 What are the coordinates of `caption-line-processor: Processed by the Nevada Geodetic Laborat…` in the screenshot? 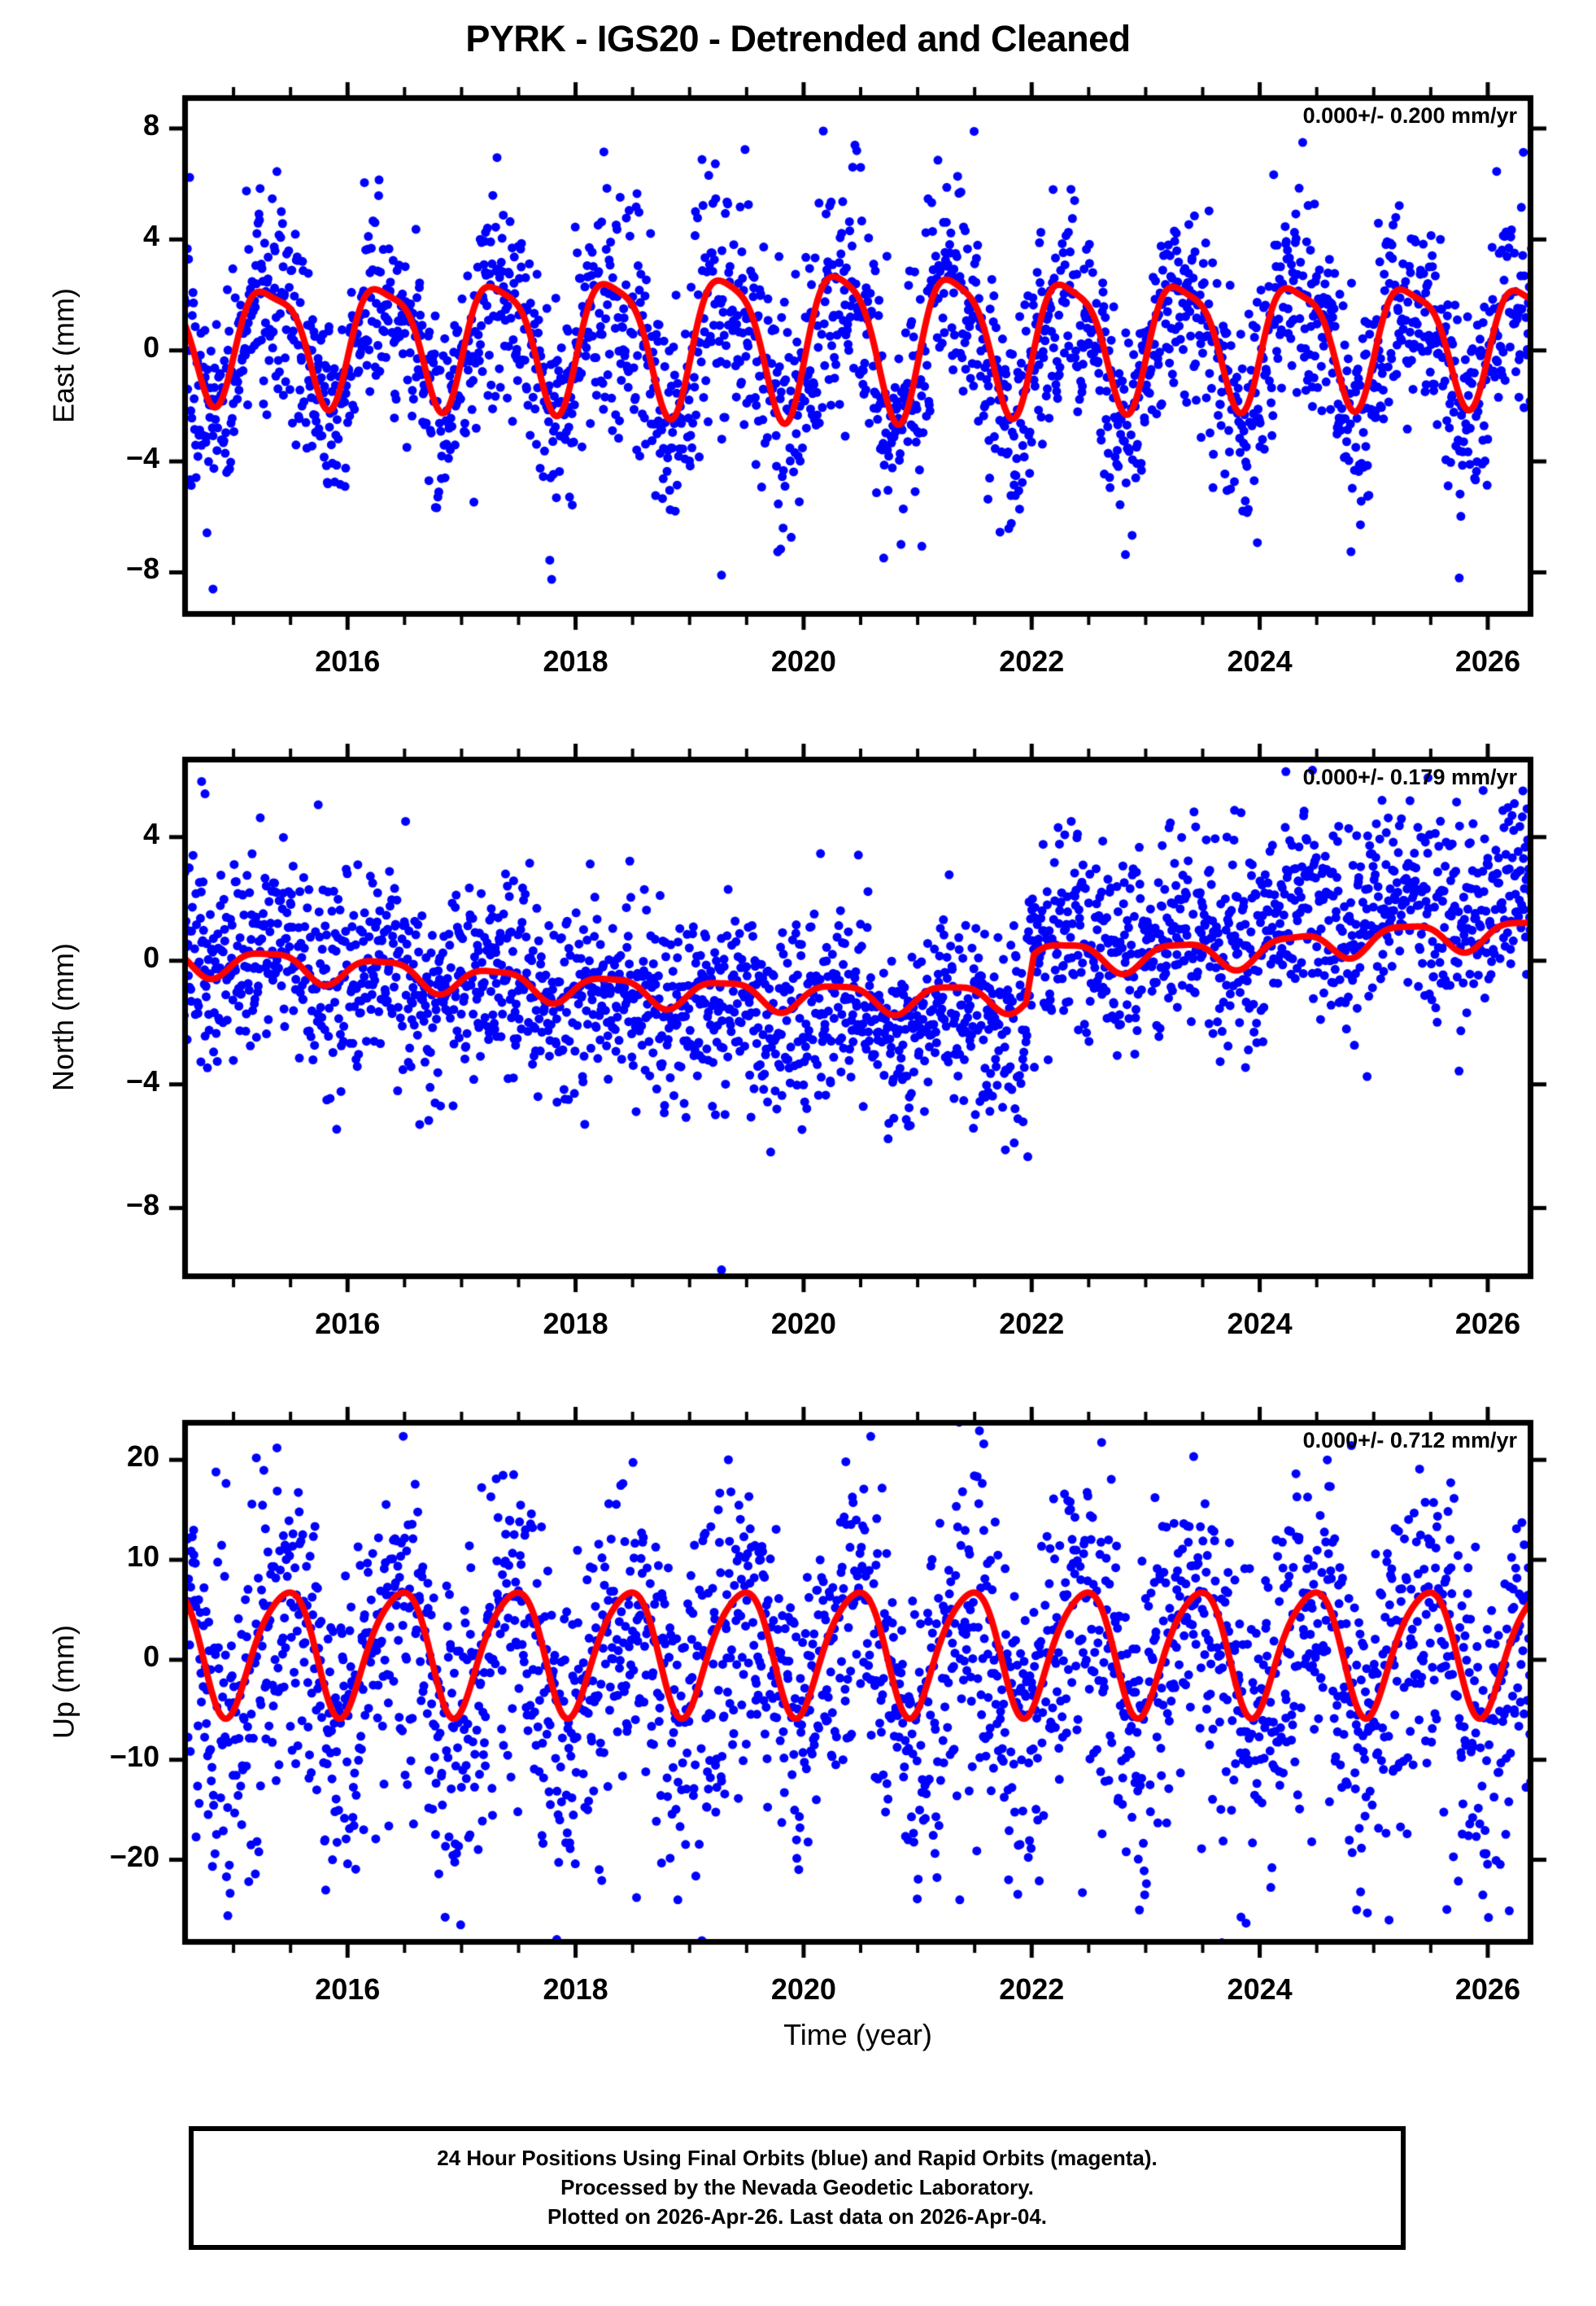 It's located at (797, 2187).